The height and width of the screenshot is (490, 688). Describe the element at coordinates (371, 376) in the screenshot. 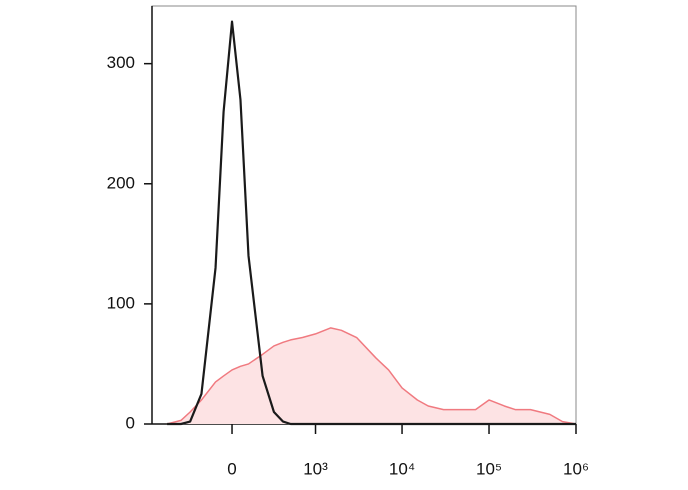

I see `histogram-line` at that location.